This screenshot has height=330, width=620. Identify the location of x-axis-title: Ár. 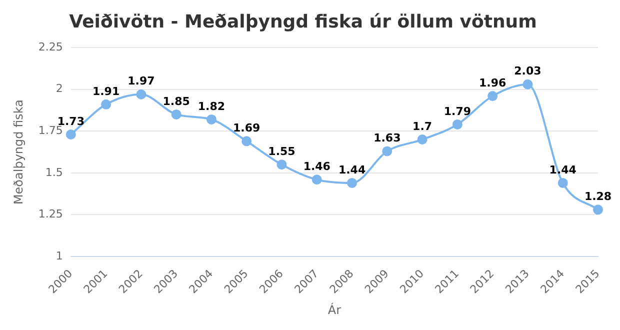
(335, 309).